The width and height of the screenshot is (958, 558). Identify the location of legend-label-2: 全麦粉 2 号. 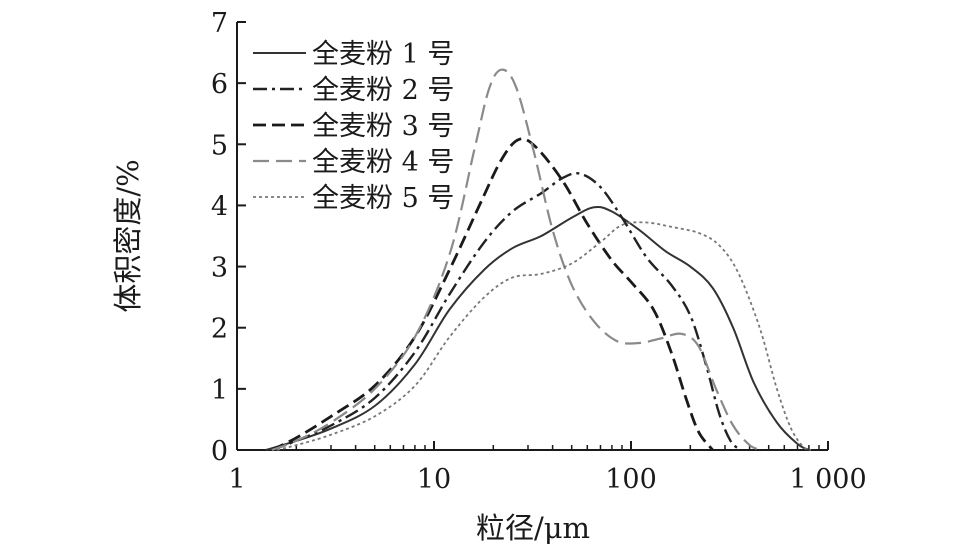
(383, 90).